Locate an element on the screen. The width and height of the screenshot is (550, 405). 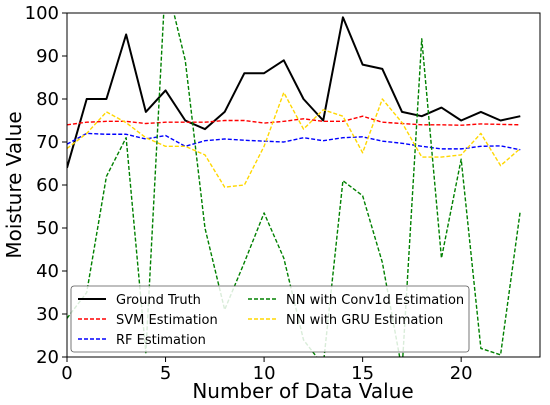
y-tick-label: 40 is located at coordinates (47, 271).